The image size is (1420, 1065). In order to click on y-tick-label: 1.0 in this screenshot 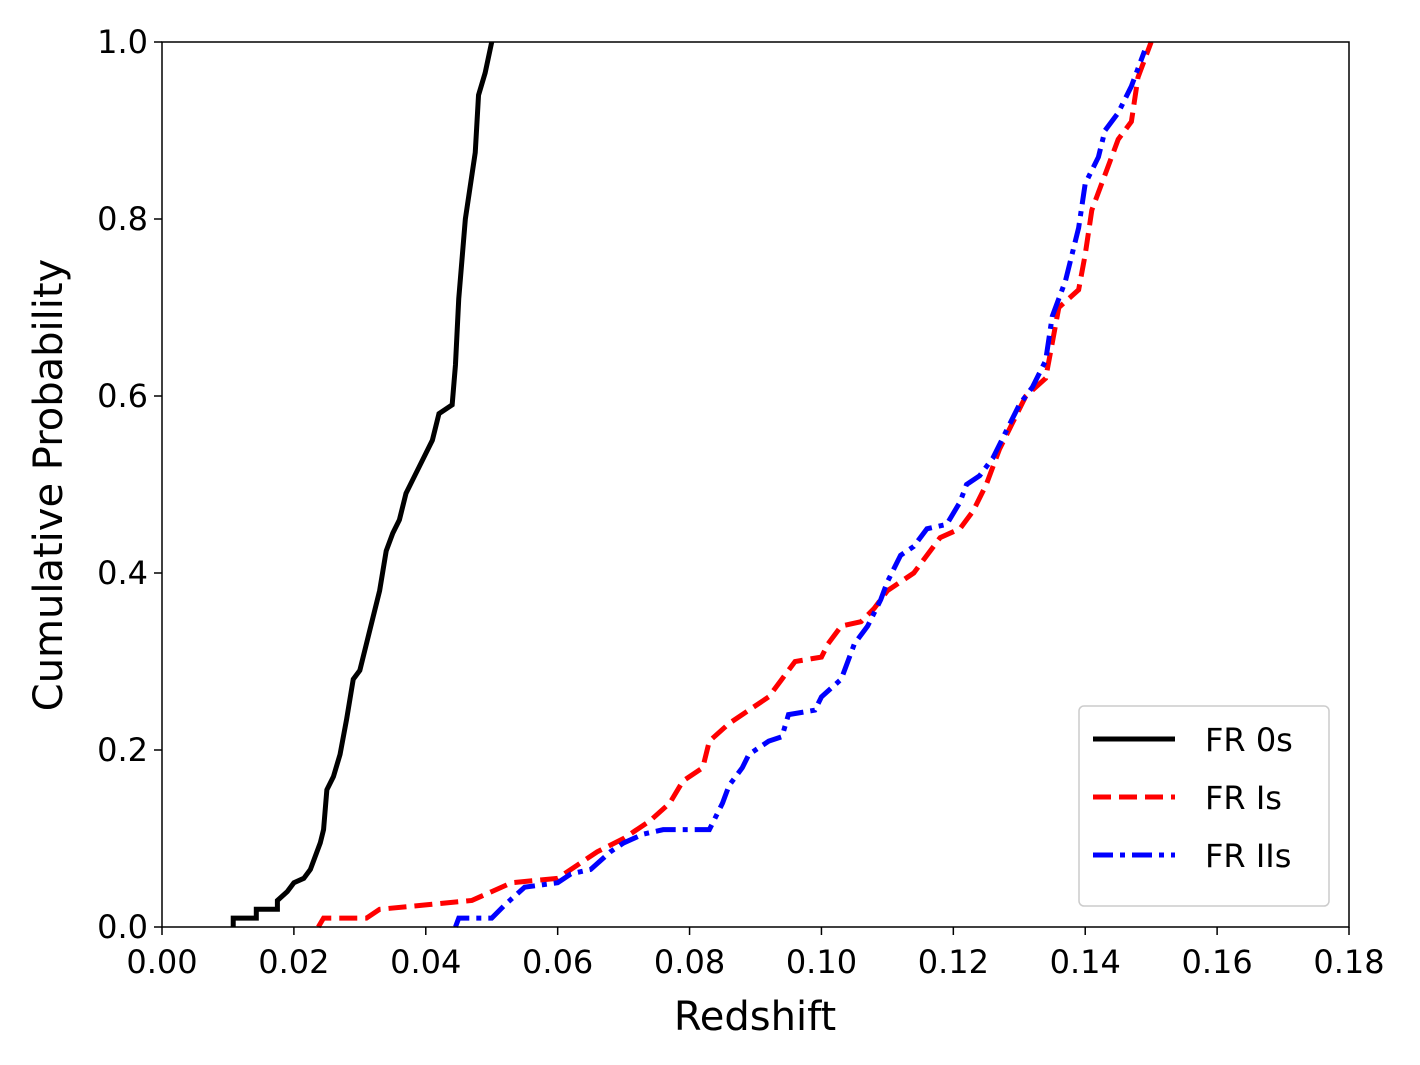, I will do `click(122, 42)`.